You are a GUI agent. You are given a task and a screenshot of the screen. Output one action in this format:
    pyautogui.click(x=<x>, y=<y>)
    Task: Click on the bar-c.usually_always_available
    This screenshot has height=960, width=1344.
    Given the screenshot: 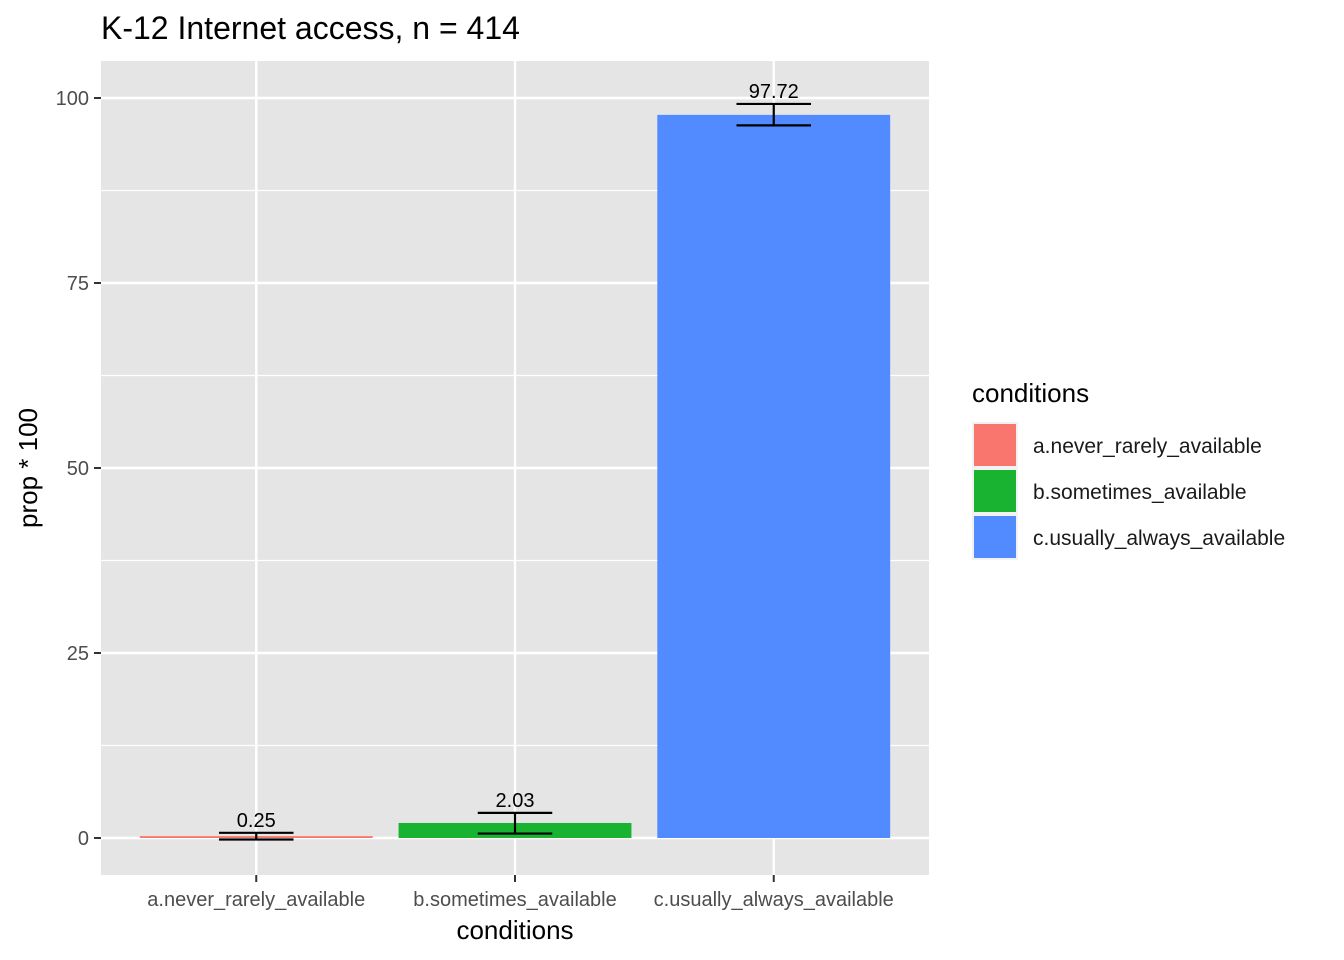 What is the action you would take?
    pyautogui.click(x=774, y=476)
    